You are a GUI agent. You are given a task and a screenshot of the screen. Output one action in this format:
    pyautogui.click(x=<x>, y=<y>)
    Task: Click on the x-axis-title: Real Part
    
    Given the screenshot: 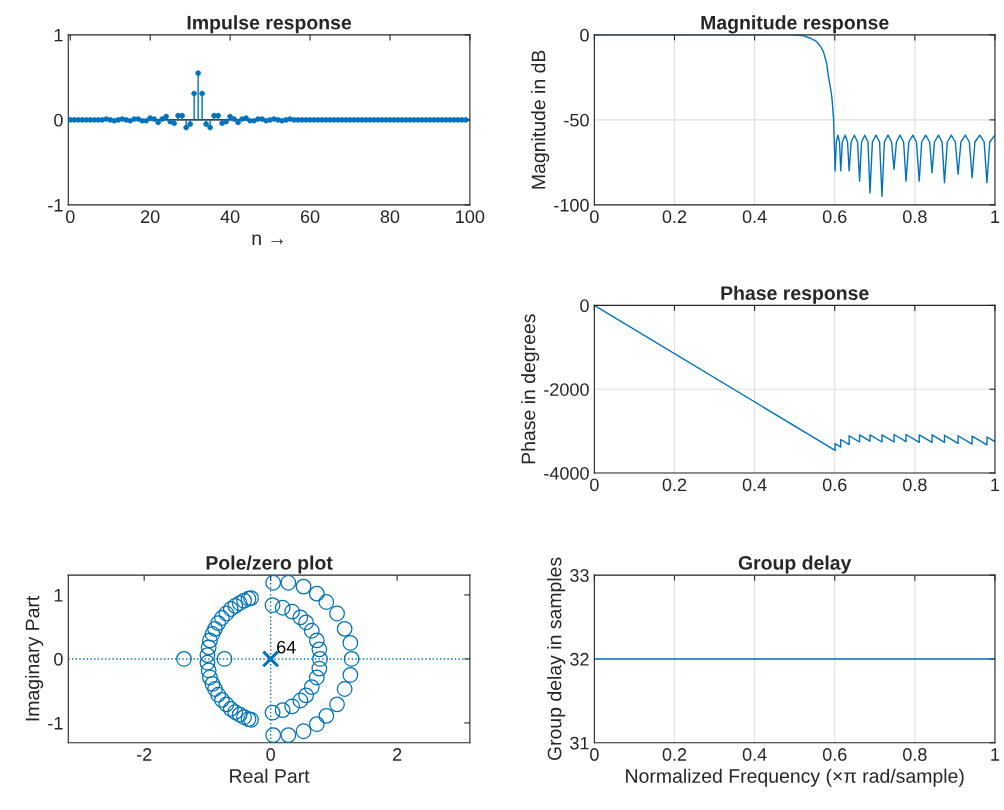 What is the action you would take?
    pyautogui.click(x=270, y=775)
    